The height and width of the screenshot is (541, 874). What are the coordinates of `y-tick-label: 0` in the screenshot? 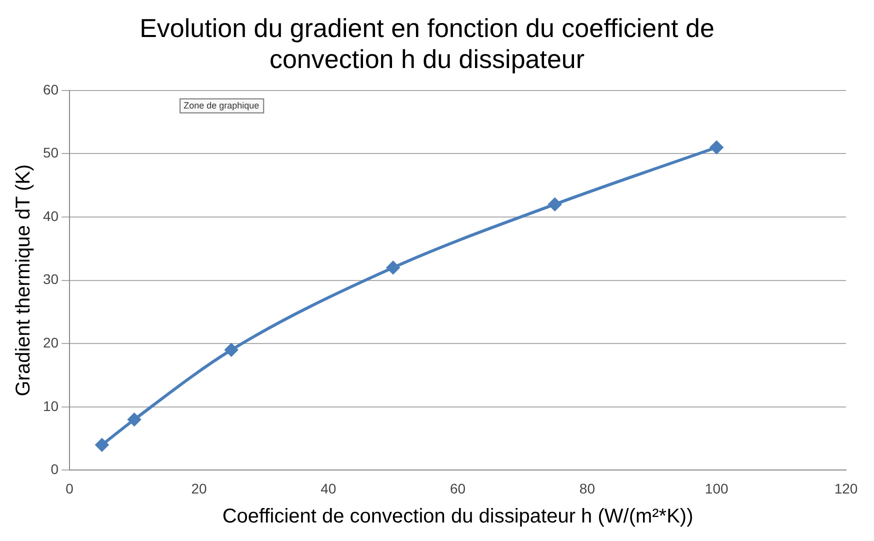 It's located at (54, 469).